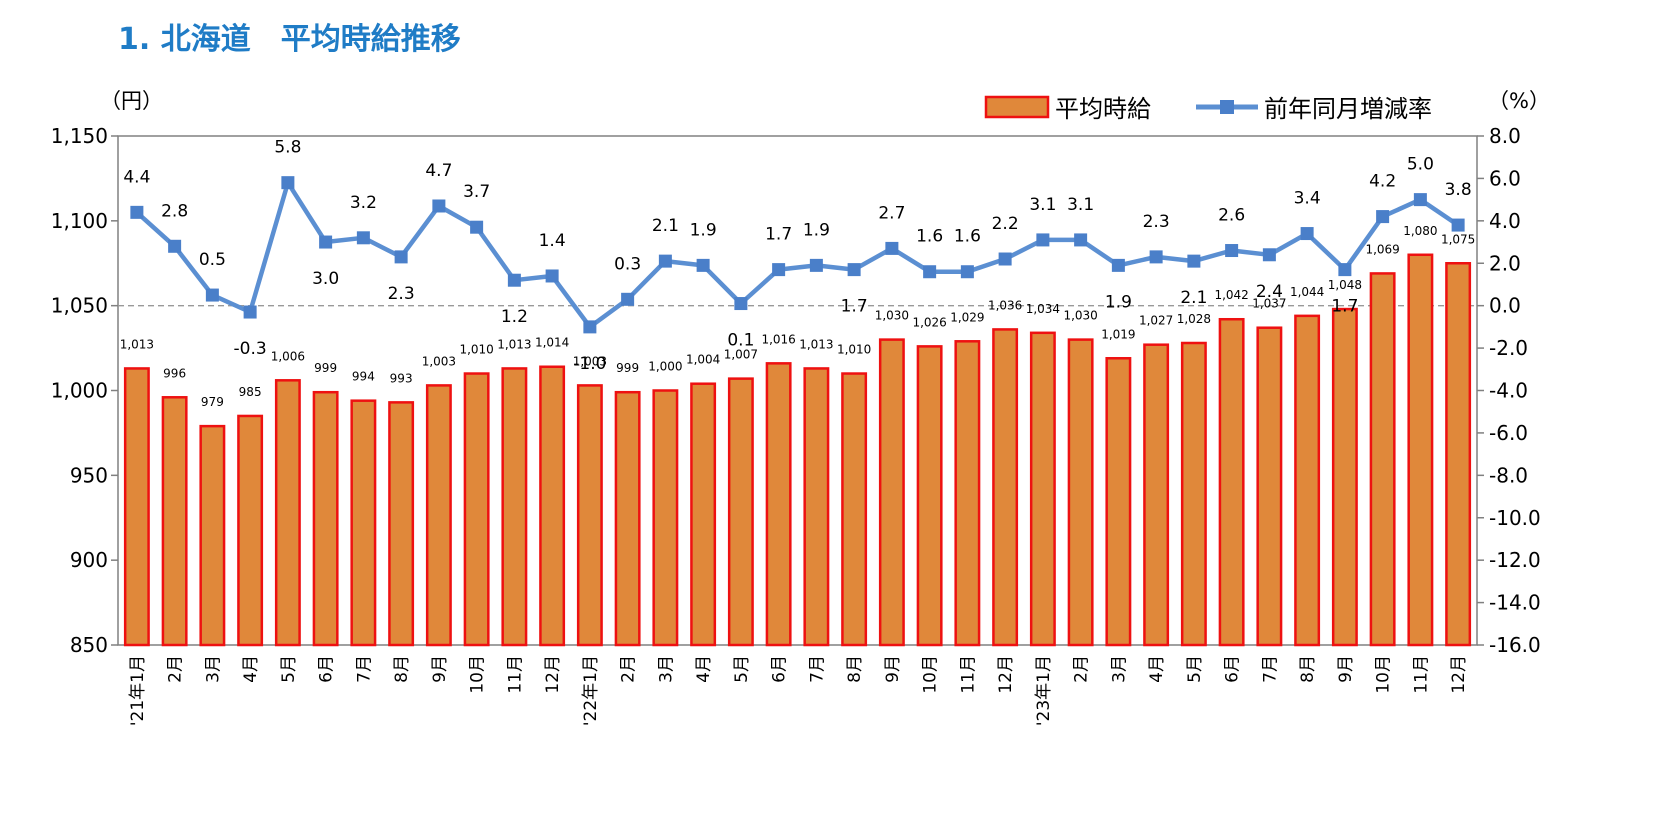  I want to click on x-axis-label: 11月, so click(1421, 674).